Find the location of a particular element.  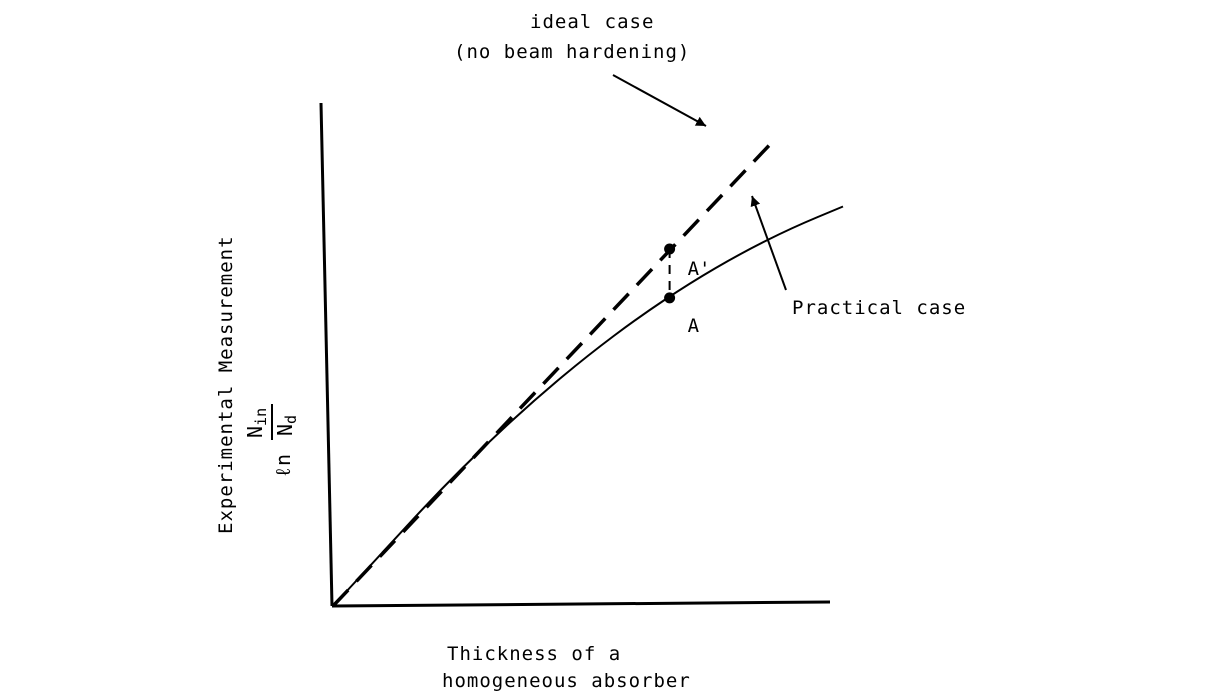

practical-case-arrow is located at coordinates (768, 243).